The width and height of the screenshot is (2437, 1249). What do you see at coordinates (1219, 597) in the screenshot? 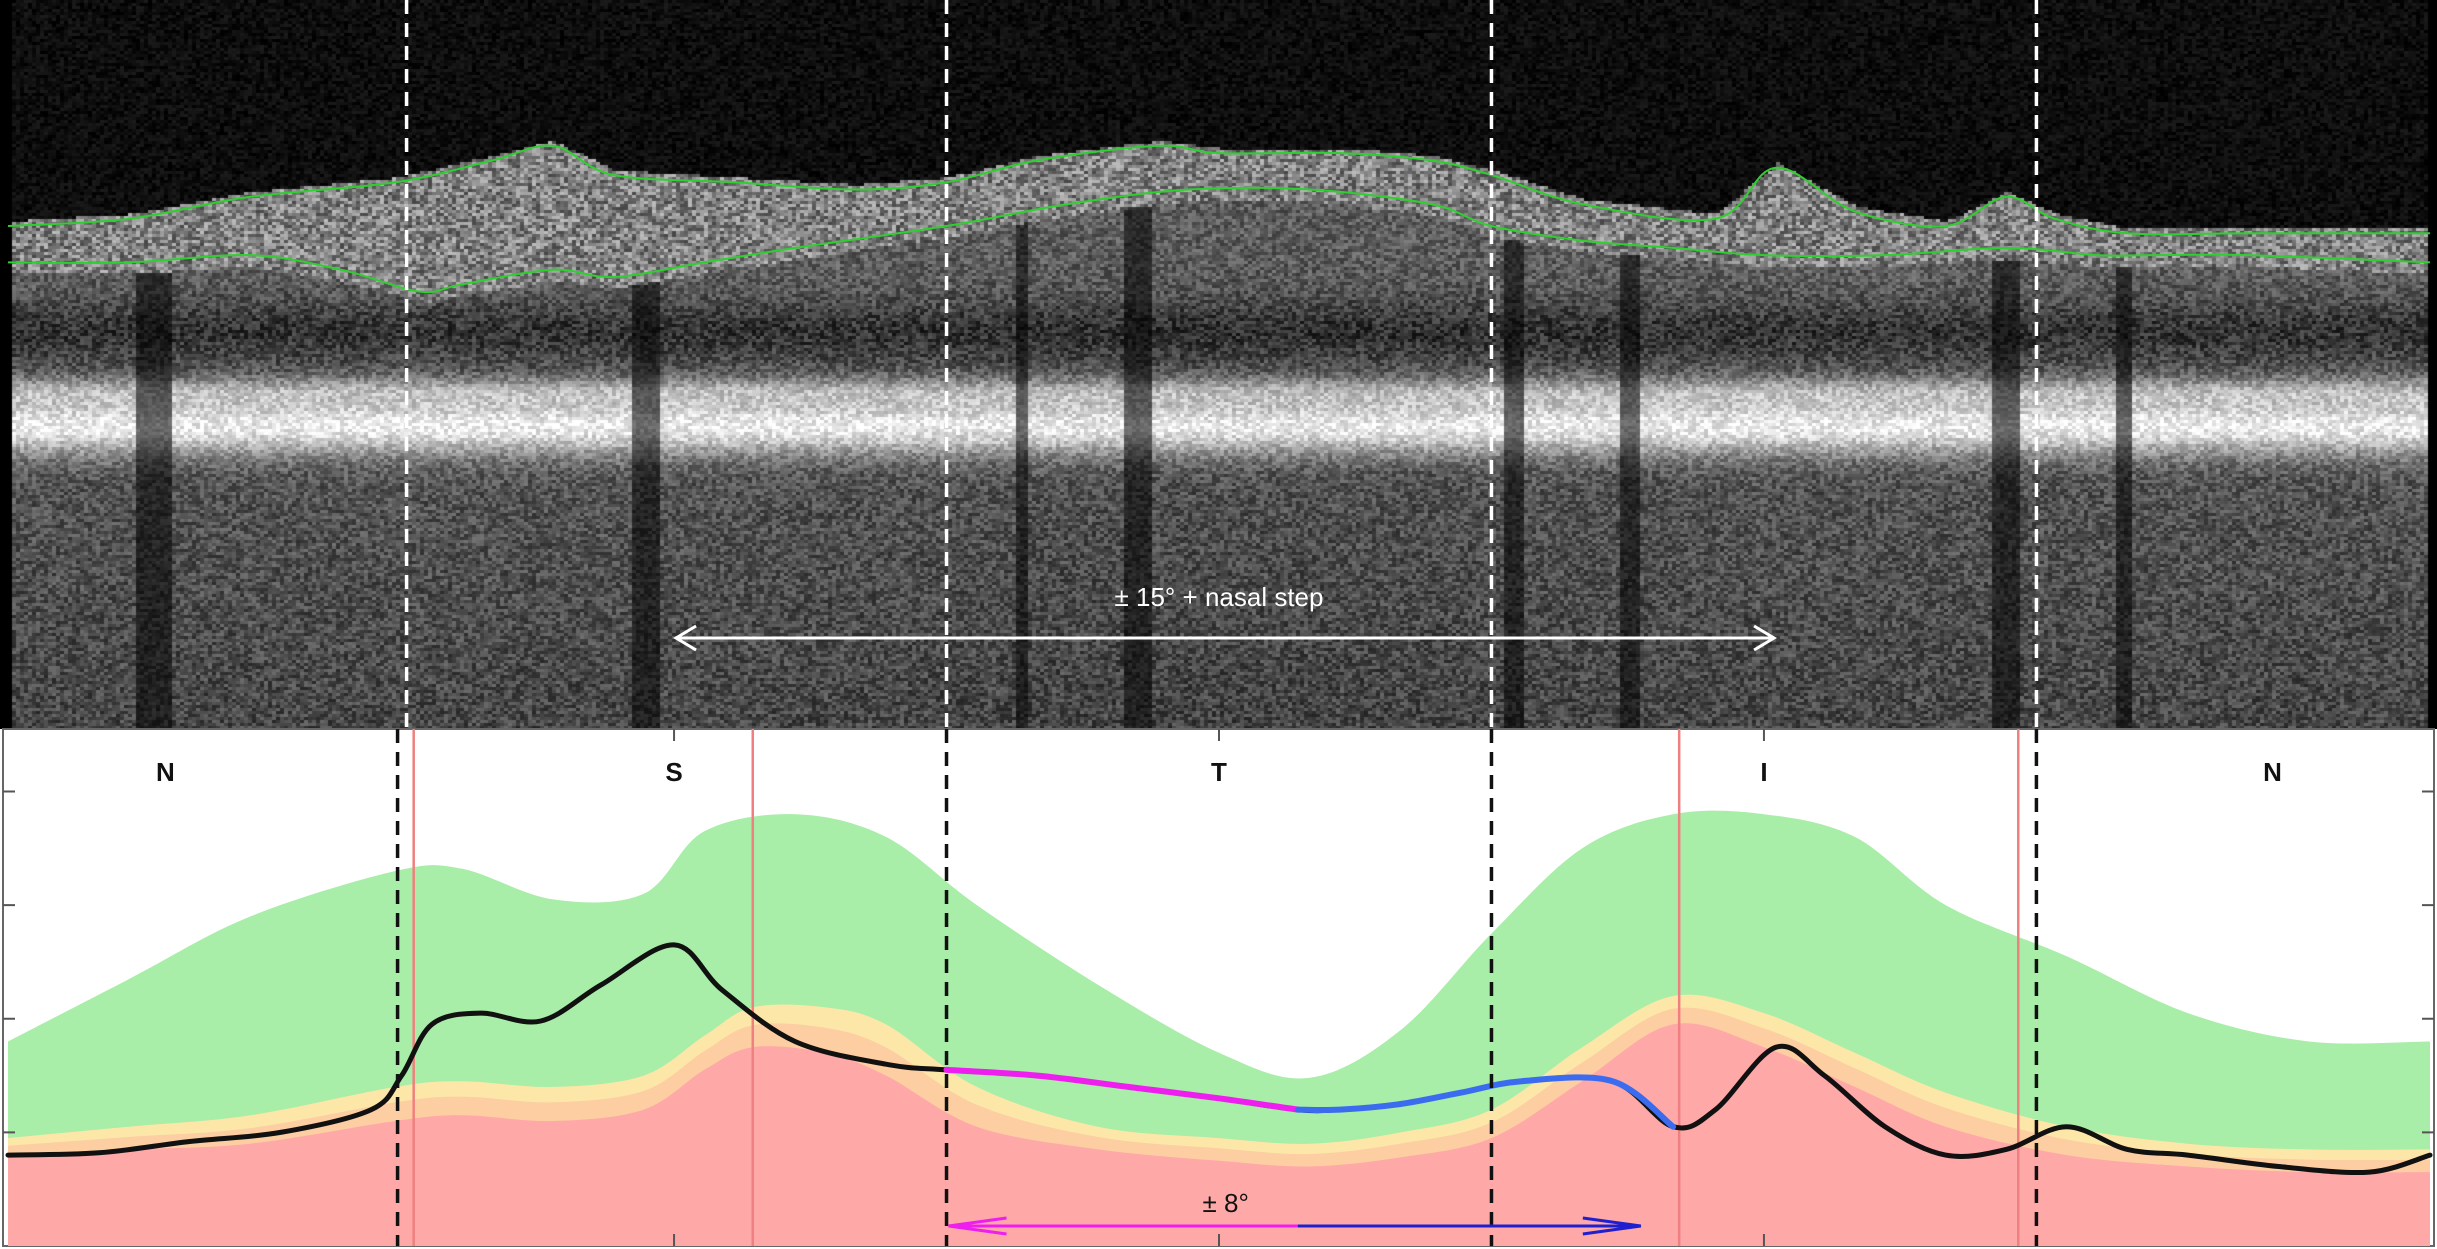
I see `scan-range-label: ± 15° + nasal step` at bounding box center [1219, 597].